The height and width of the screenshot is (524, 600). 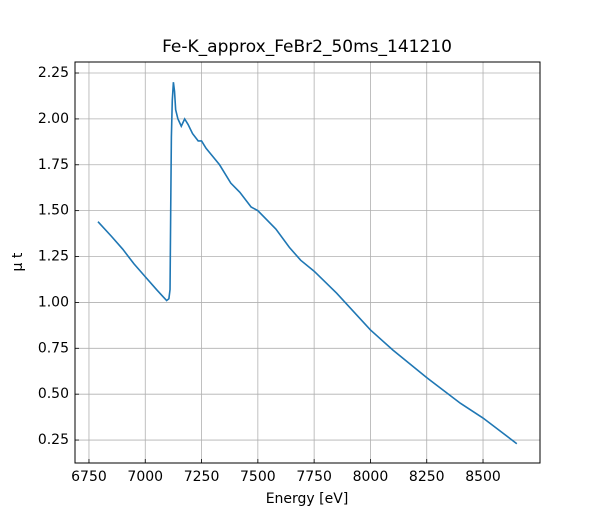 I want to click on x-tick-label: 7500, so click(x=258, y=477).